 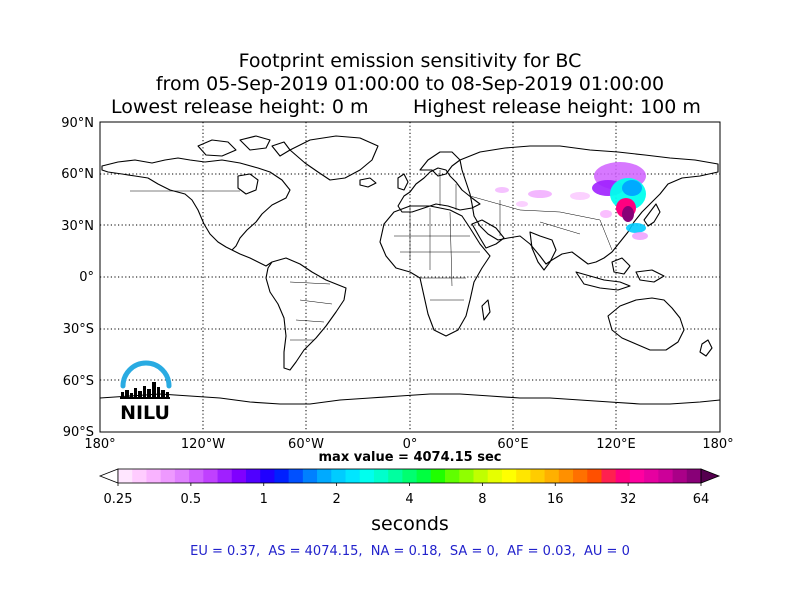 I want to click on colorbar-unit-label: seconds, so click(x=410, y=524).